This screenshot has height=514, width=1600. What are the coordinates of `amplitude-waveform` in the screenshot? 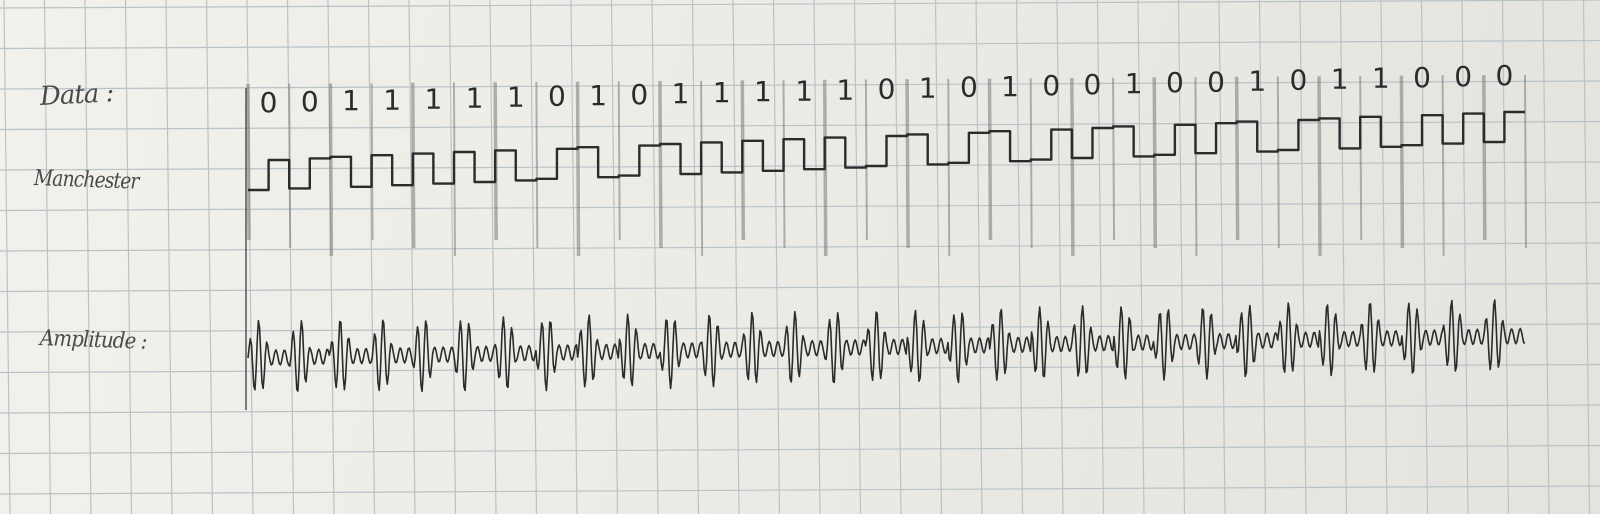 It's located at (886, 346).